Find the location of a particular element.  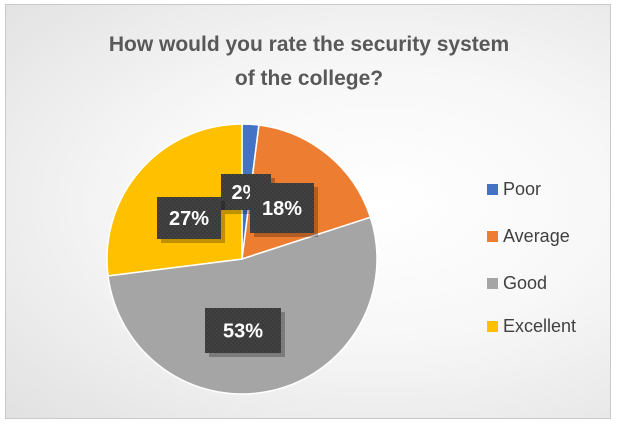

data-label-text-good: 53% is located at coordinates (243, 332).